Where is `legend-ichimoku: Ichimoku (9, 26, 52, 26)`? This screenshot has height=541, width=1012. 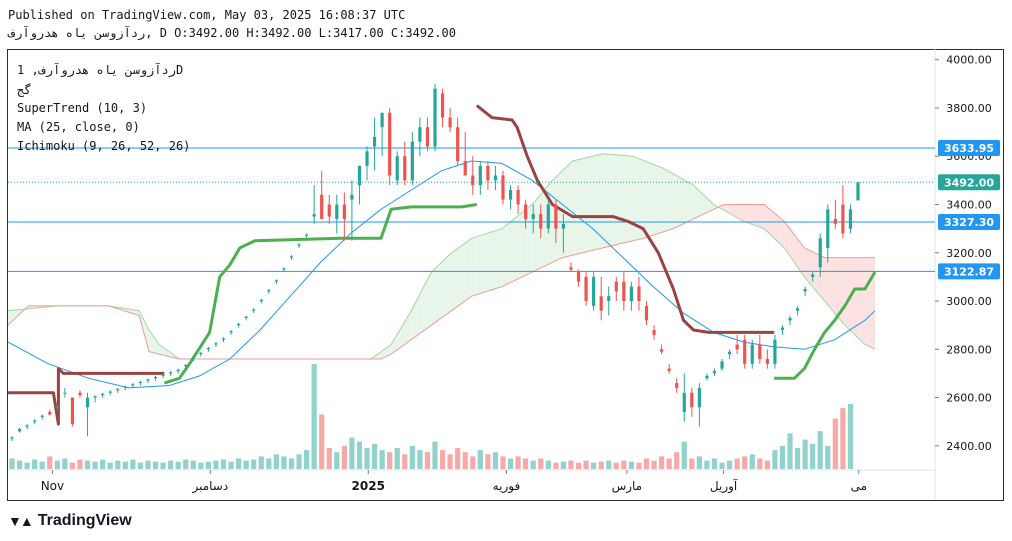
legend-ichimoku: Ichimoku (9, 26, 52, 26) is located at coordinates (104, 146).